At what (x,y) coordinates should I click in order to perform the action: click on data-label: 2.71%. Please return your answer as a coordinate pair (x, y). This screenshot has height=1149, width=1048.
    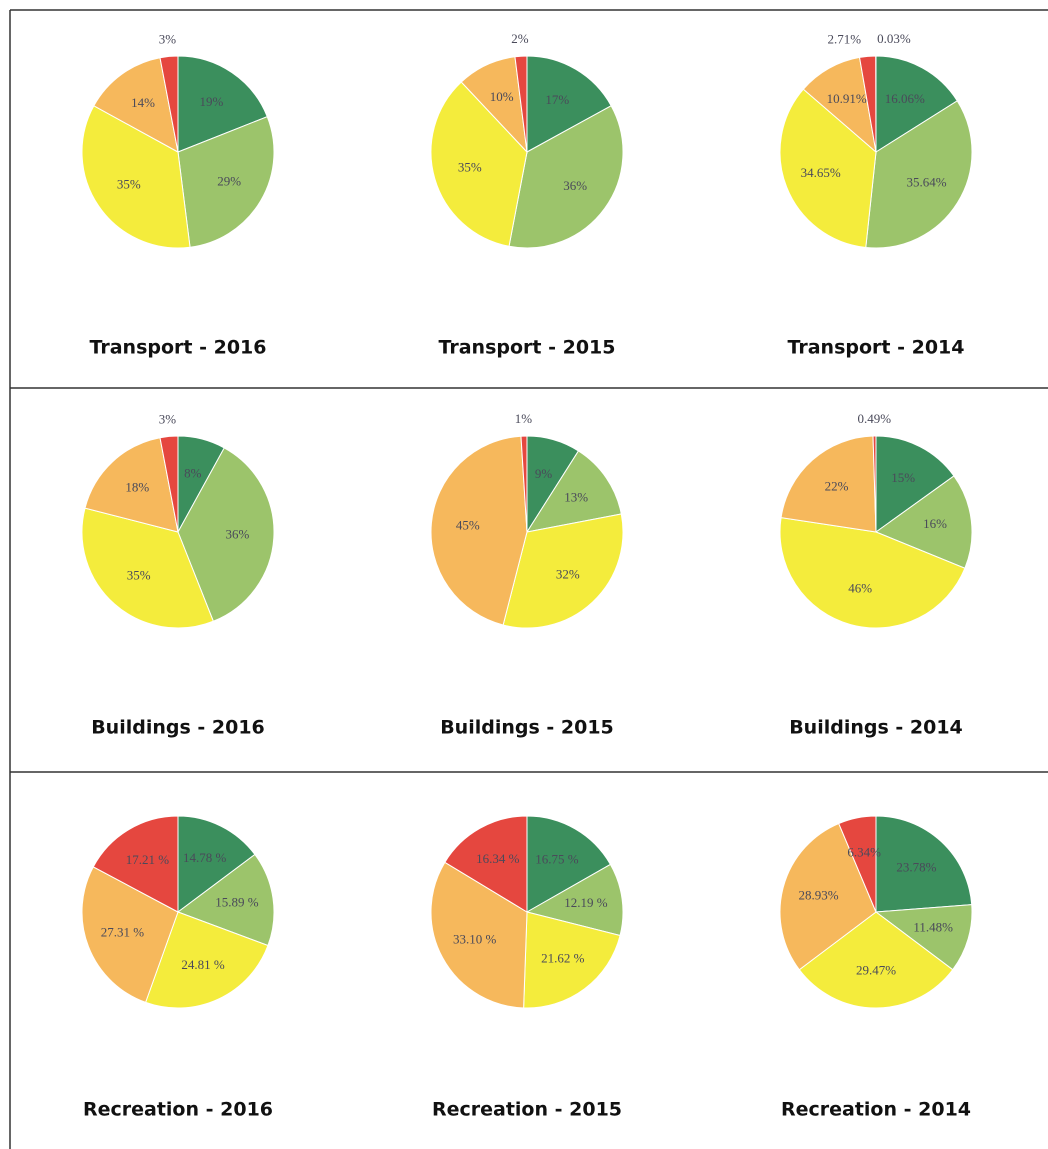
    Looking at the image, I should click on (844, 38).